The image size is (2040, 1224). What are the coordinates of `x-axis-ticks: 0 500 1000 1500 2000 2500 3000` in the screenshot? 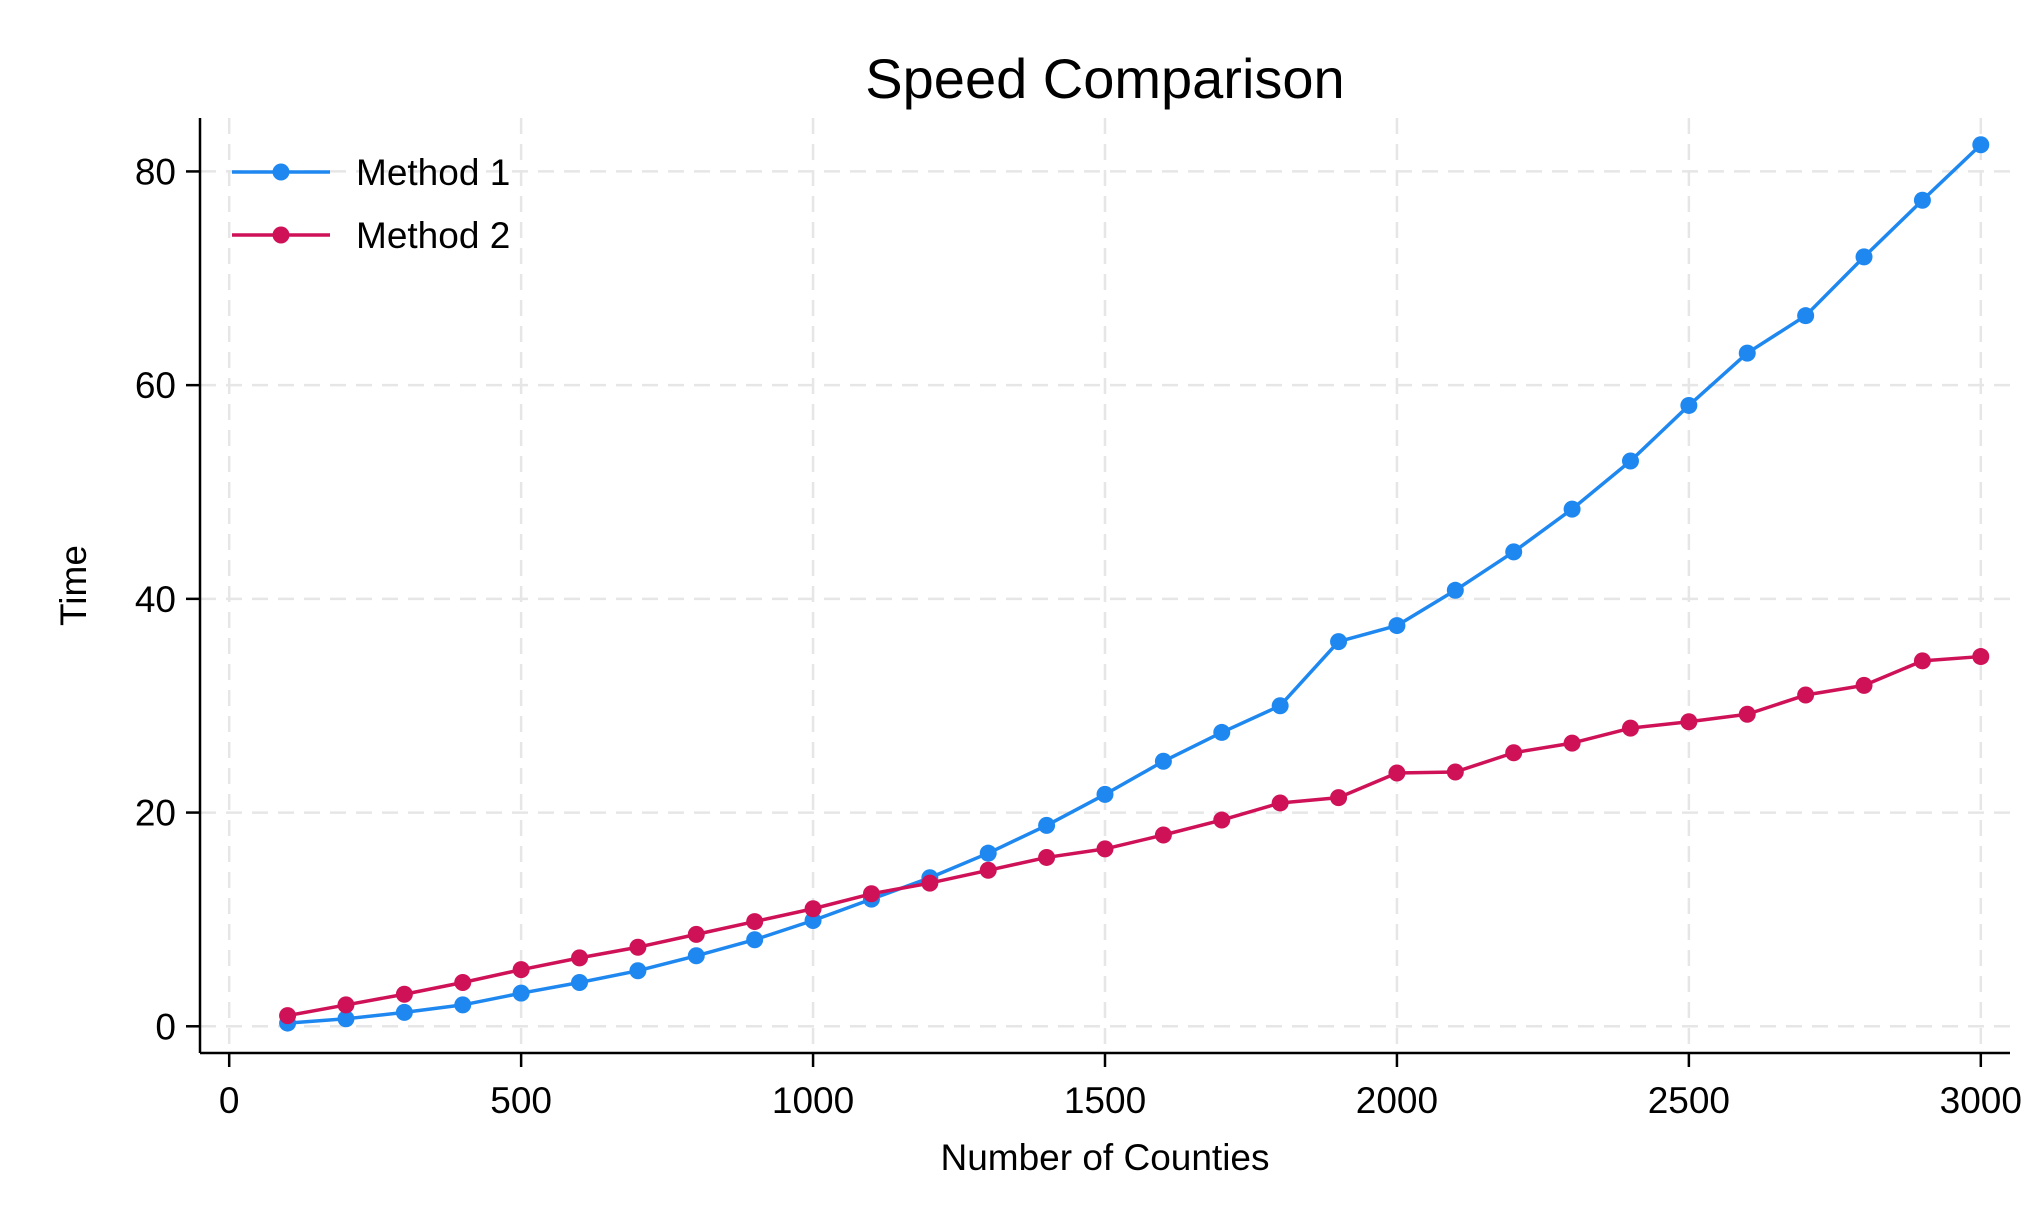 It's located at (1120, 1087).